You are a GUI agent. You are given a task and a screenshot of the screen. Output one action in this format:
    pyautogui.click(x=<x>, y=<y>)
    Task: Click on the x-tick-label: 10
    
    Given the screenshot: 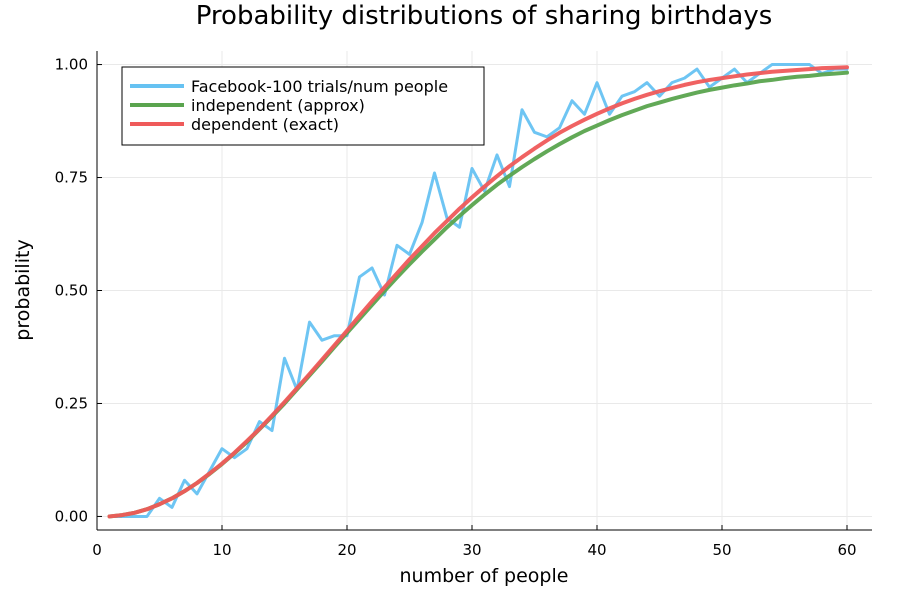 What is the action you would take?
    pyautogui.click(x=221, y=550)
    